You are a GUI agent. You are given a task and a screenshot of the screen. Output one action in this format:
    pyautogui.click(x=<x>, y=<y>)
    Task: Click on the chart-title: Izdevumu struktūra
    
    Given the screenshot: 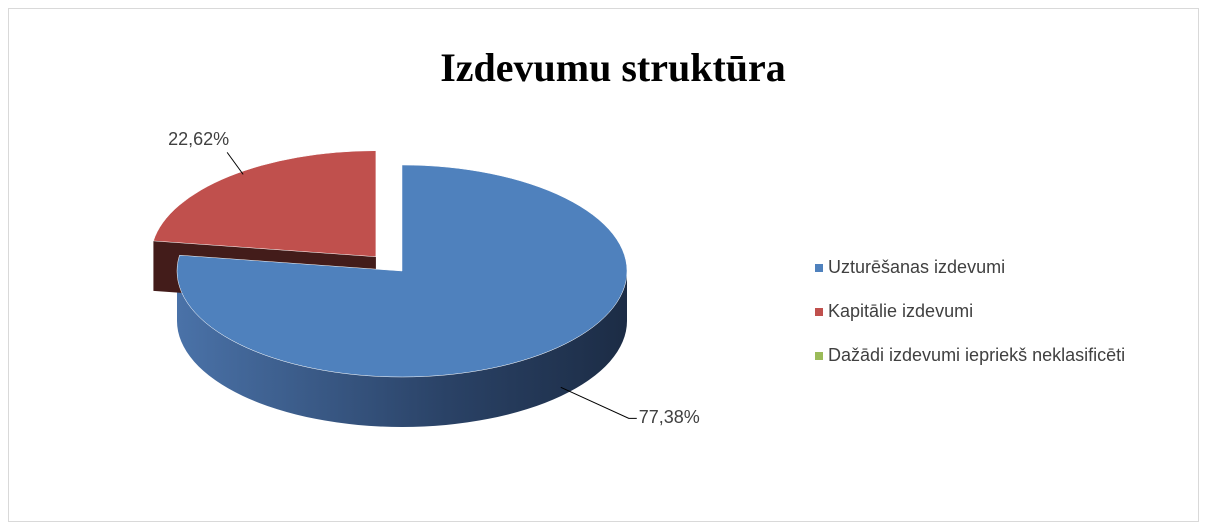 What is the action you would take?
    pyautogui.click(x=613, y=67)
    